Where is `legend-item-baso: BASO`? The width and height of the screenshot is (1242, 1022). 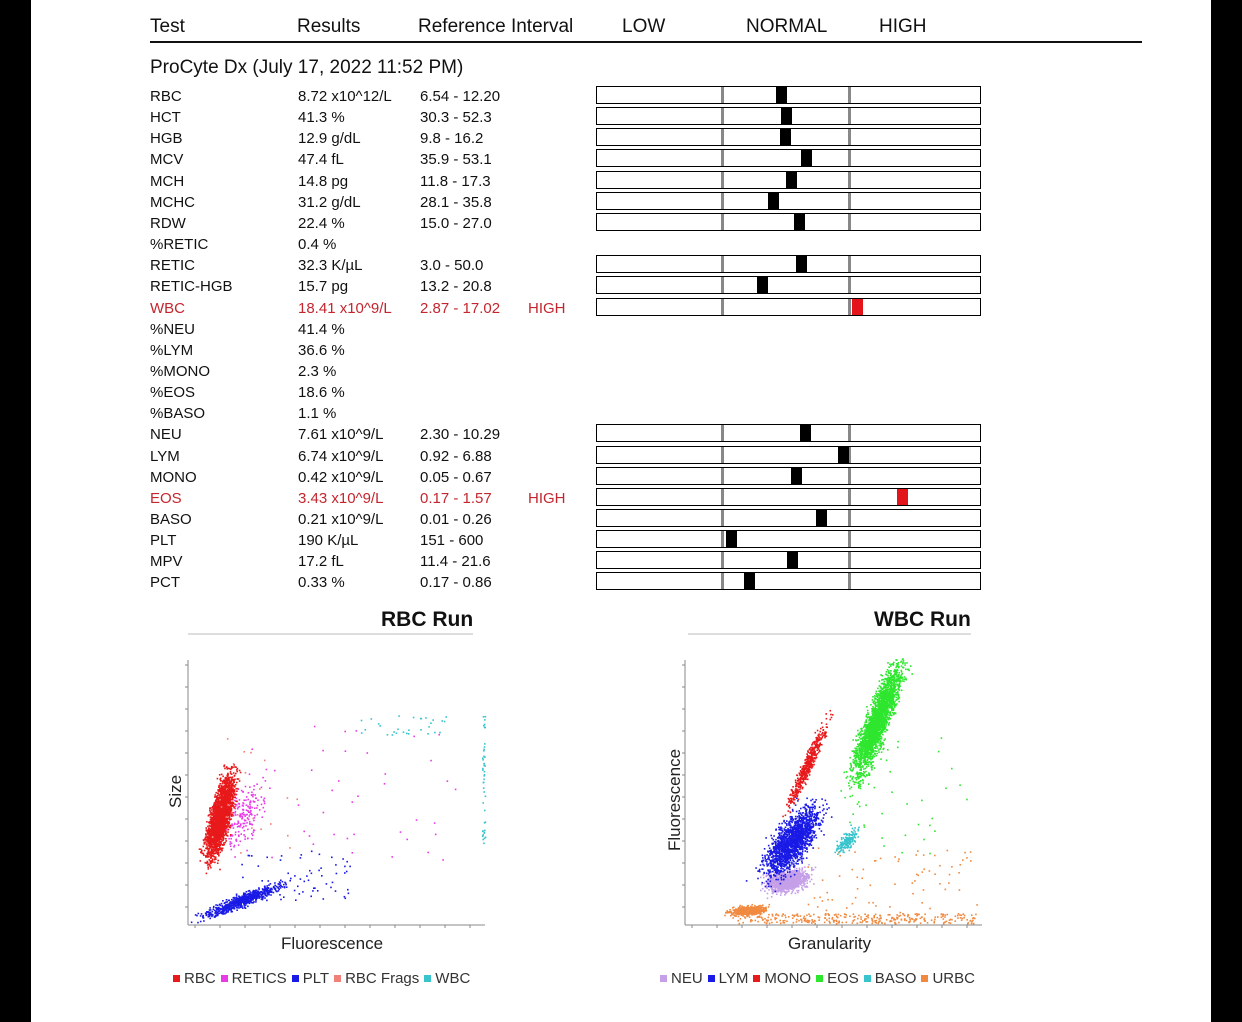 legend-item-baso: BASO is located at coordinates (890, 978).